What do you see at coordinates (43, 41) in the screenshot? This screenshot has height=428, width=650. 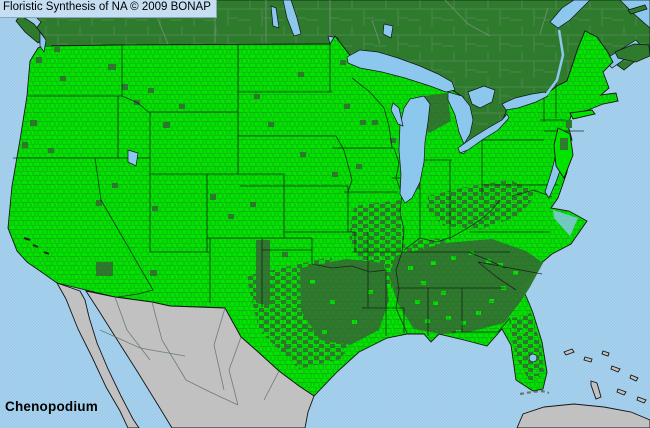 I see `puget-sound` at bounding box center [43, 41].